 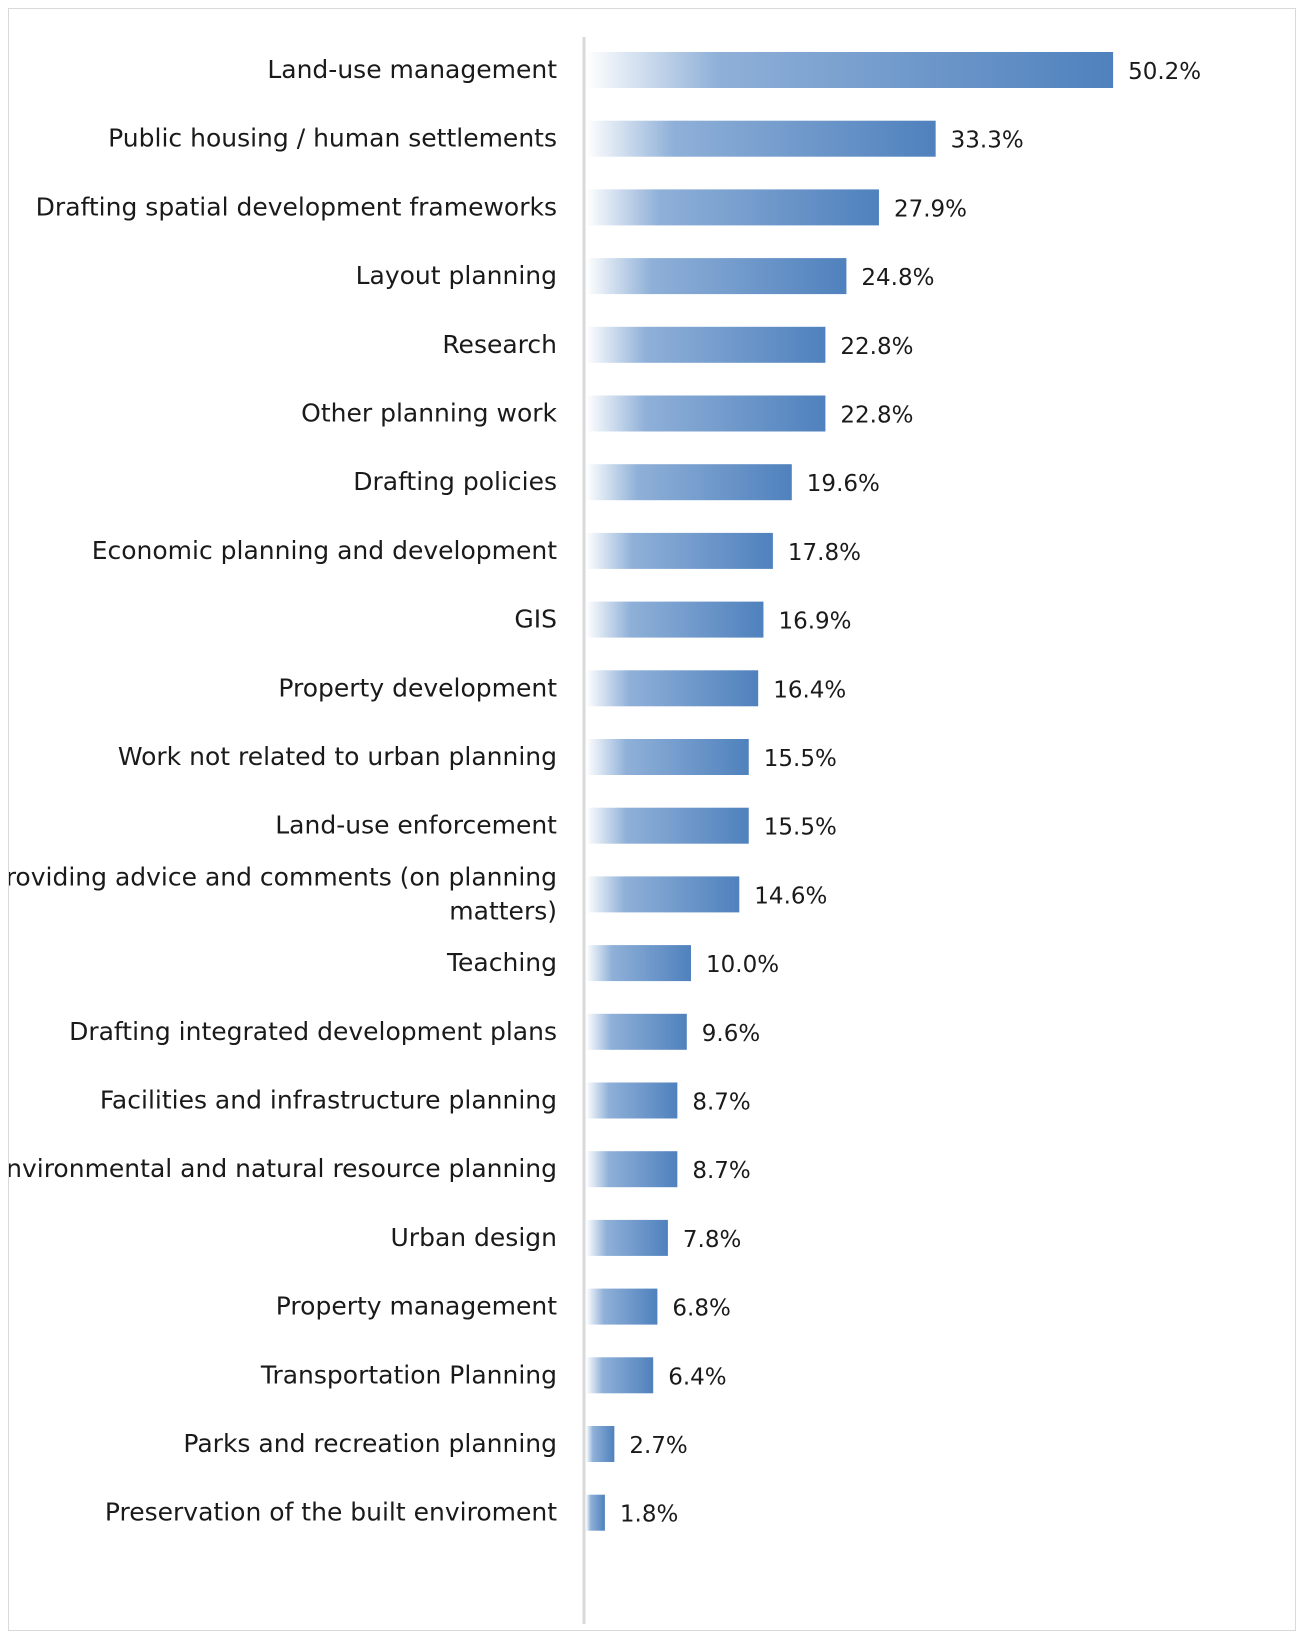 I want to click on category-label: GIS, so click(x=535, y=619).